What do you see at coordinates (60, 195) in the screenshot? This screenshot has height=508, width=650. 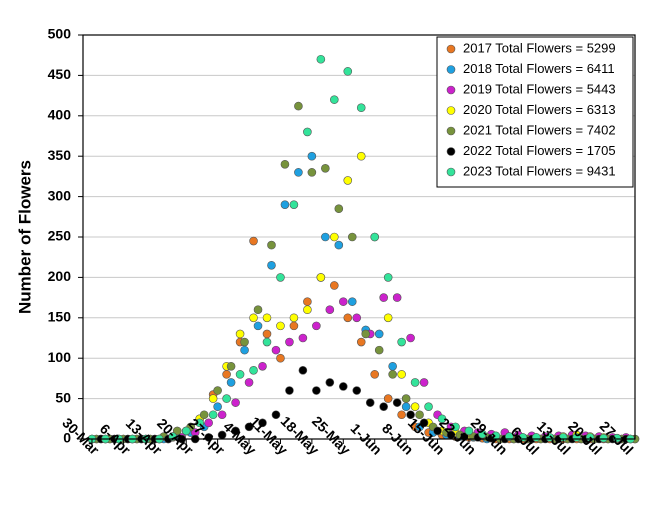 I see `y-tick-label: 300` at bounding box center [60, 195].